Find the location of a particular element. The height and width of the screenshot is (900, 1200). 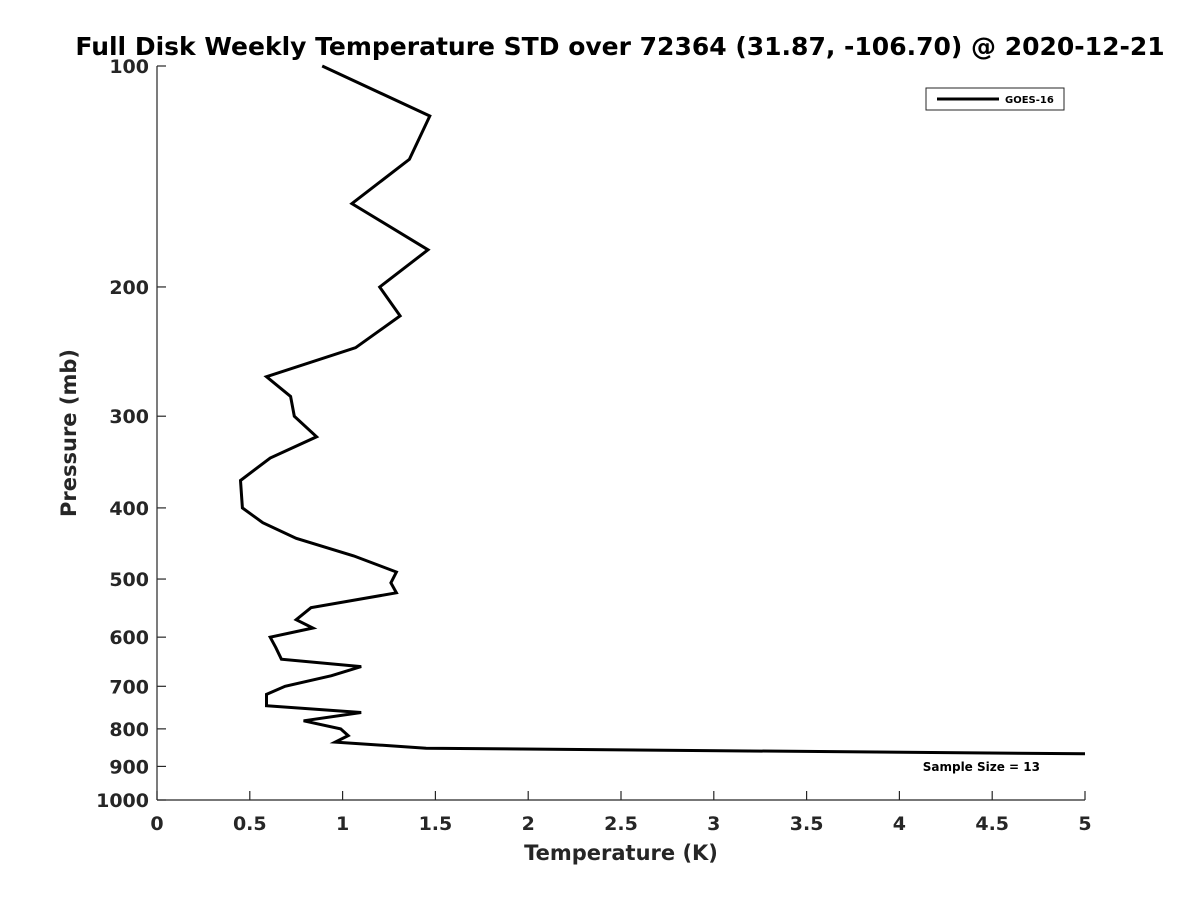

y-tick-label: 700 is located at coordinates (129, 687).